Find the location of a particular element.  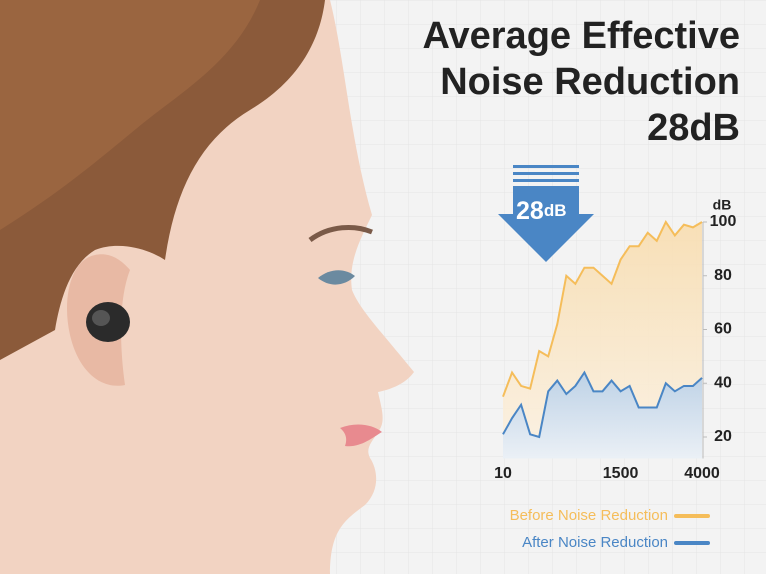

y-tick-label: 80 is located at coordinates (723, 275).